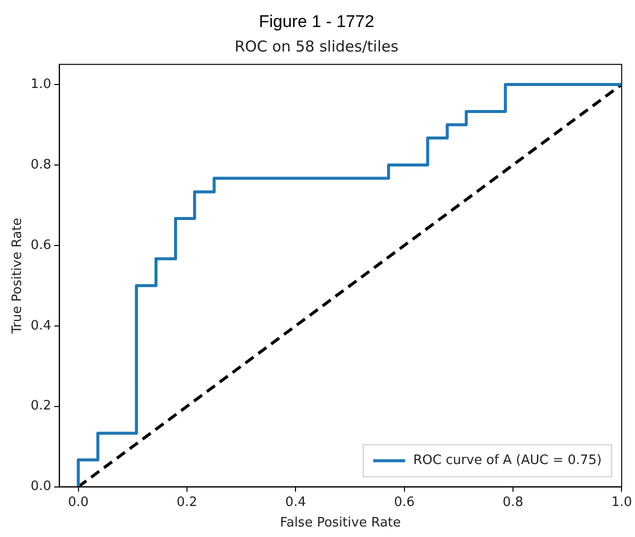 The image size is (635, 537). What do you see at coordinates (404, 502) in the screenshot?
I see `x-tick-label: 0.6` at bounding box center [404, 502].